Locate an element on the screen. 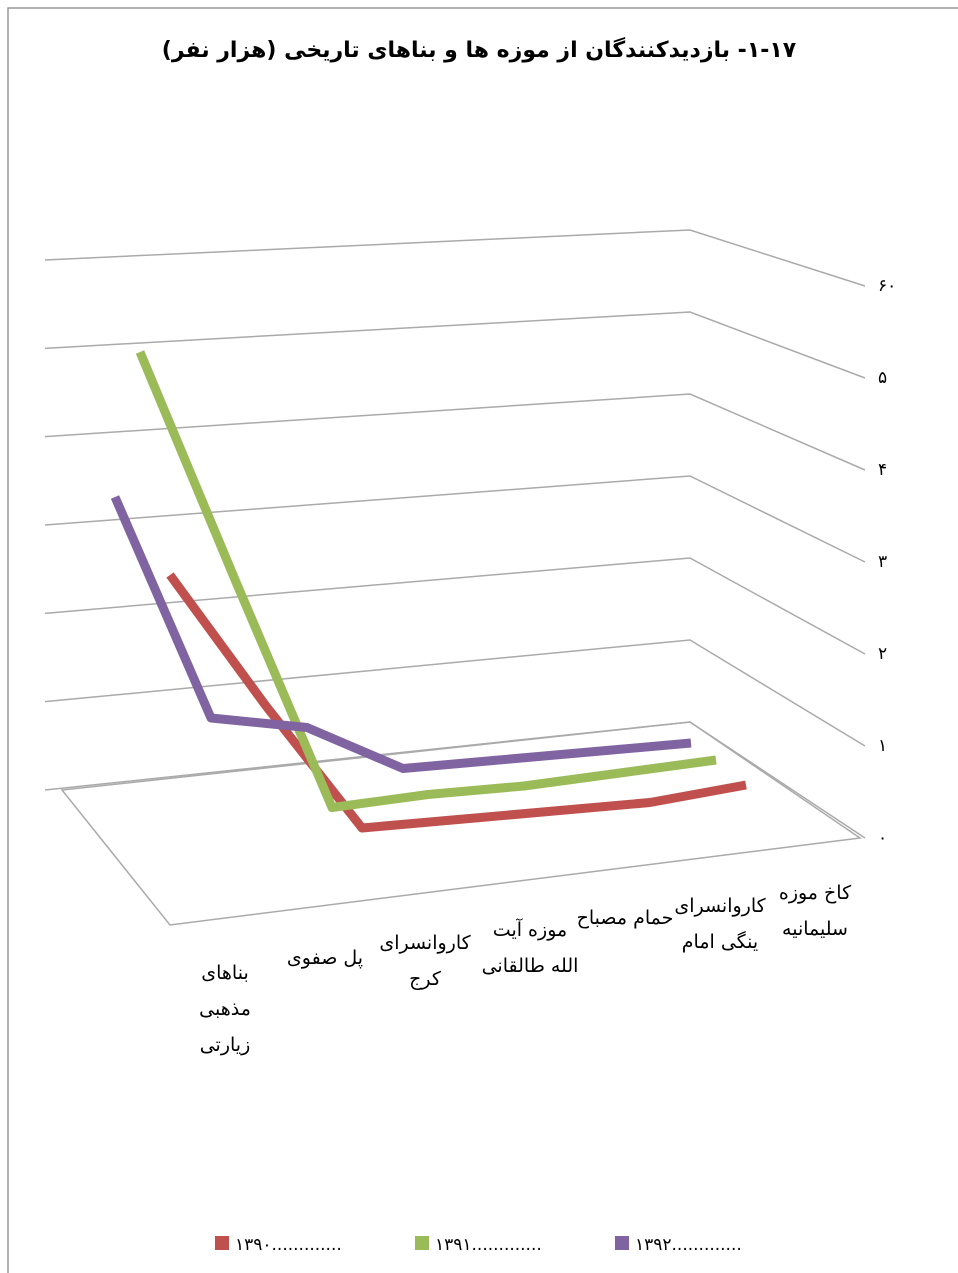 The width and height of the screenshot is (958, 1273). x-tick-label: پل صفوی is located at coordinates (325, 958).